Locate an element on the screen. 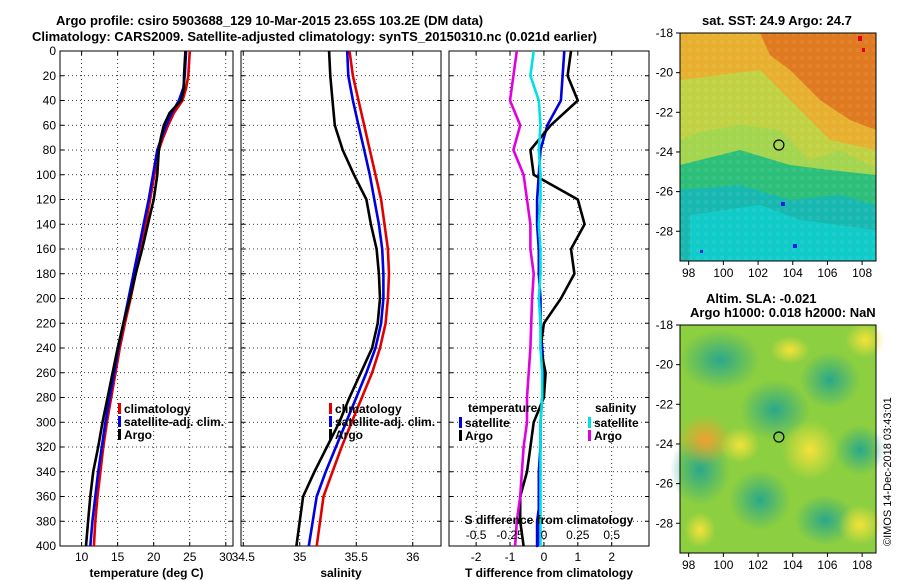 This screenshot has height=580, width=900. x-tick-label: 15 is located at coordinates (118, 557).